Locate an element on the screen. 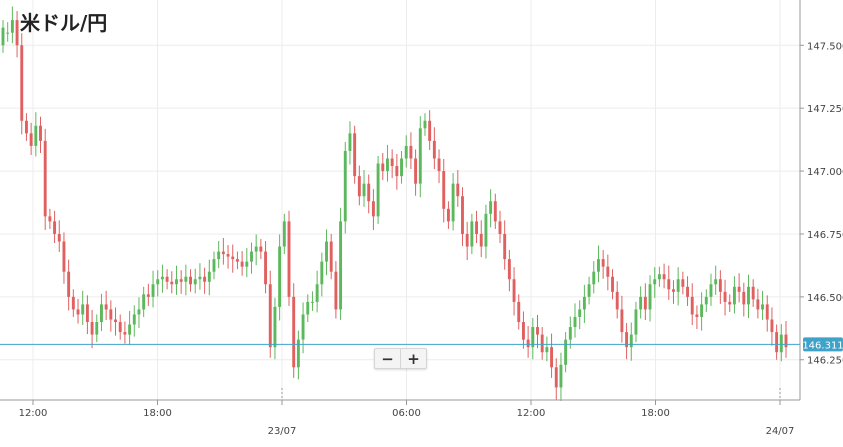 This screenshot has height=447, width=843. y-tick-label: 146.750 is located at coordinates (825, 235).